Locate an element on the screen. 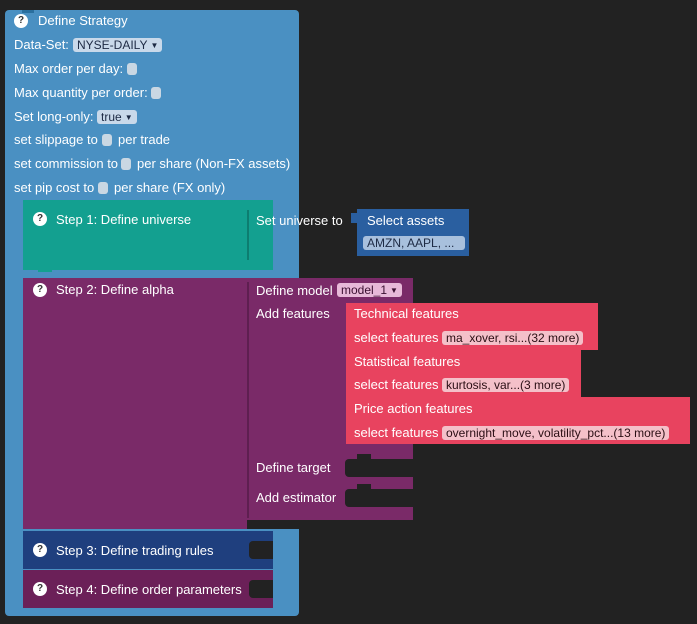 Image resolution: width=697 pixels, height=624 pixels. select-assets-tab is located at coordinates (354, 218).